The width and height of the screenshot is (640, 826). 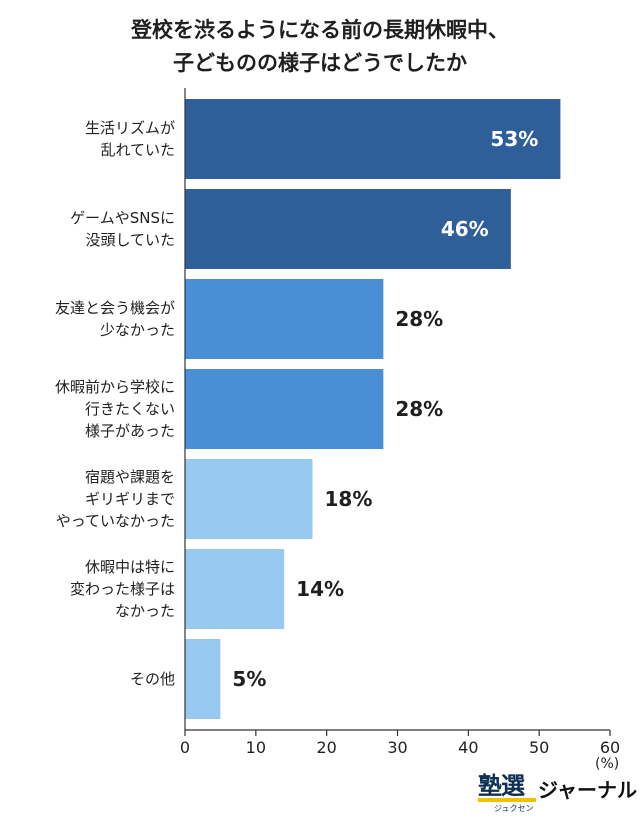 I want to click on category-label: 休暇前から学校に 行きたくない 様子があった, so click(x=114, y=409).